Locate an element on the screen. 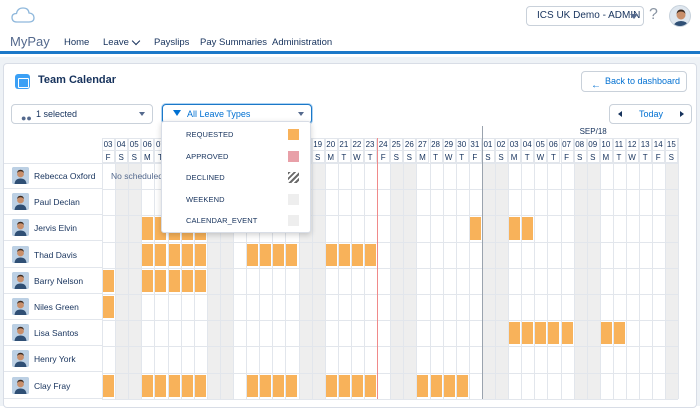  today-button: Today is located at coordinates (651, 114).